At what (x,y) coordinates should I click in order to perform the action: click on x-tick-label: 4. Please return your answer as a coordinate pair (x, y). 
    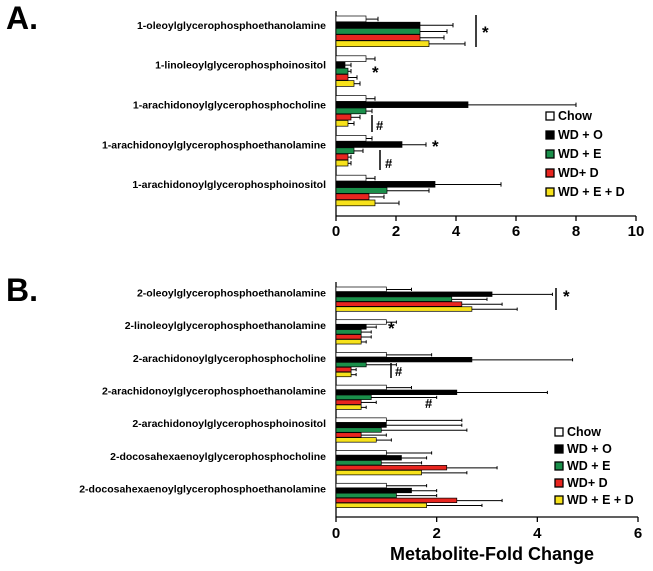
    Looking at the image, I should click on (456, 231).